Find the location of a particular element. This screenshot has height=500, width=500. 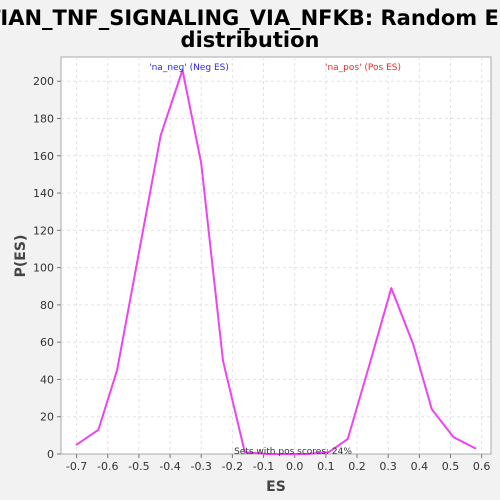

x-tick-label: -0.2 is located at coordinates (232, 466).